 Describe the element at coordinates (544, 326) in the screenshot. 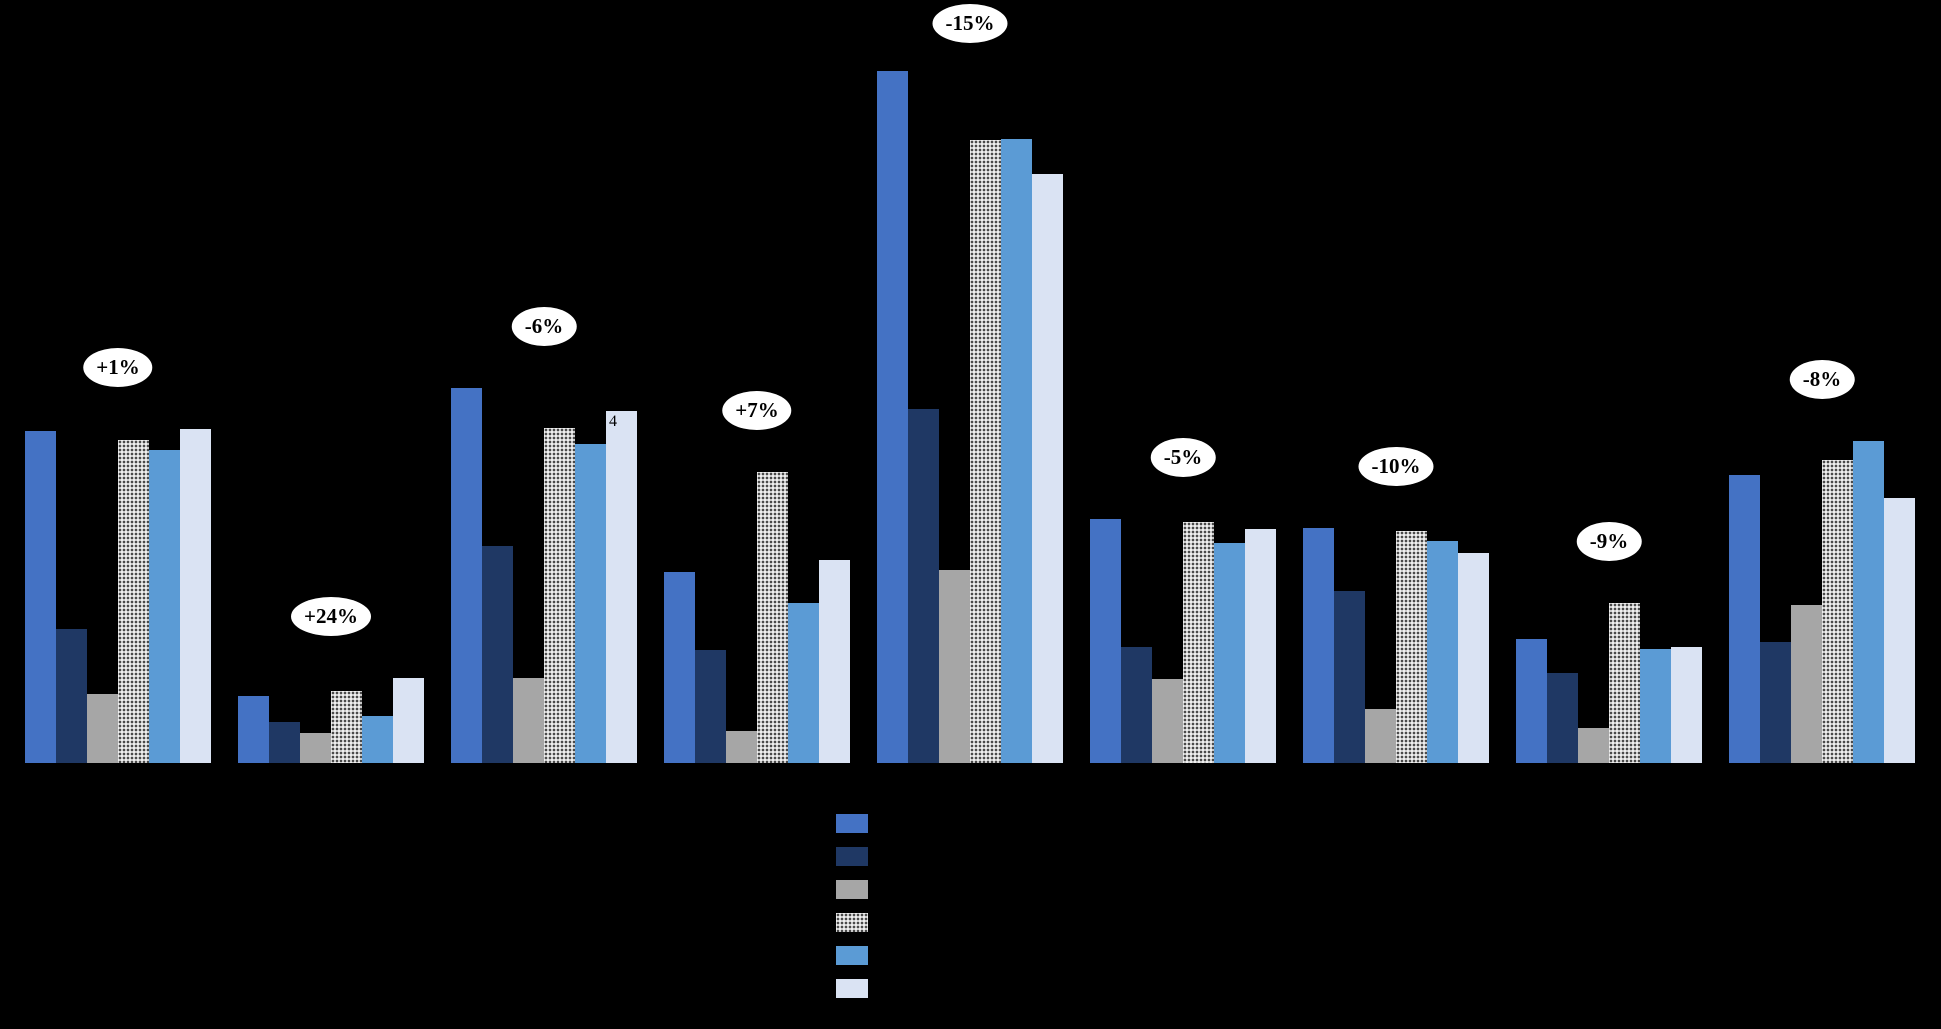

I see `annotation-bubble: -6%` at that location.